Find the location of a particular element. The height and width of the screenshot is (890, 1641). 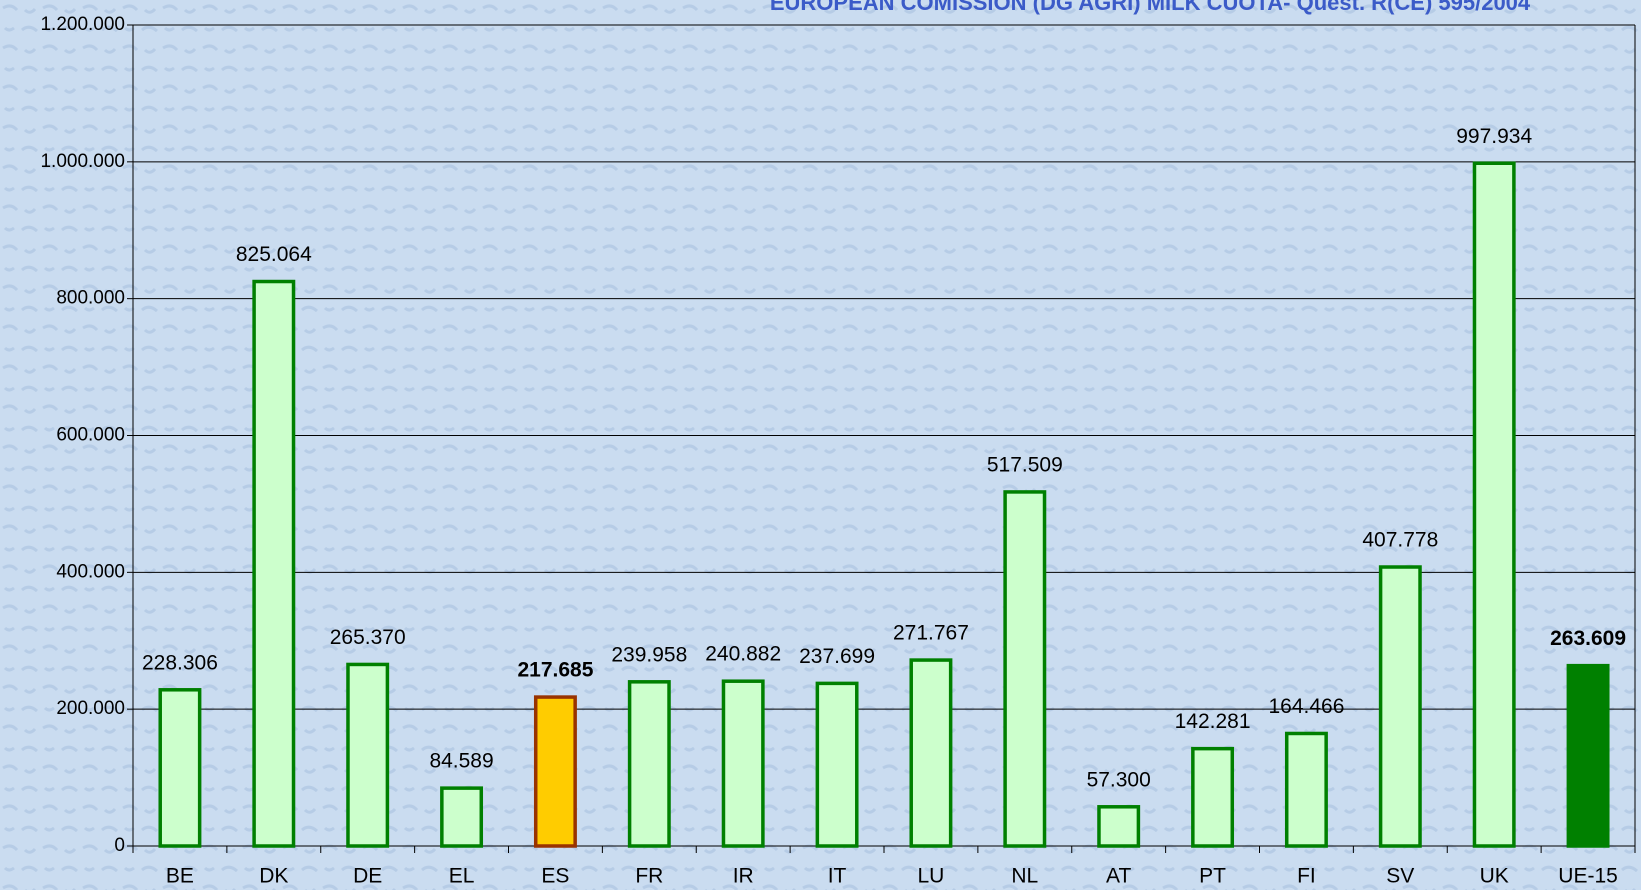

x-tick-label: UK is located at coordinates (1494, 876).